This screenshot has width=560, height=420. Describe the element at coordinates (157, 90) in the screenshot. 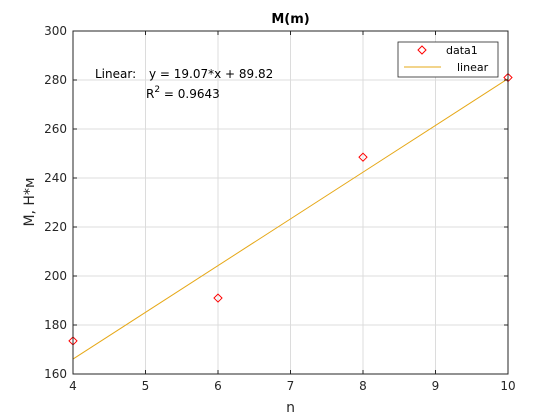

I see `r2-exponent: 2` at that location.